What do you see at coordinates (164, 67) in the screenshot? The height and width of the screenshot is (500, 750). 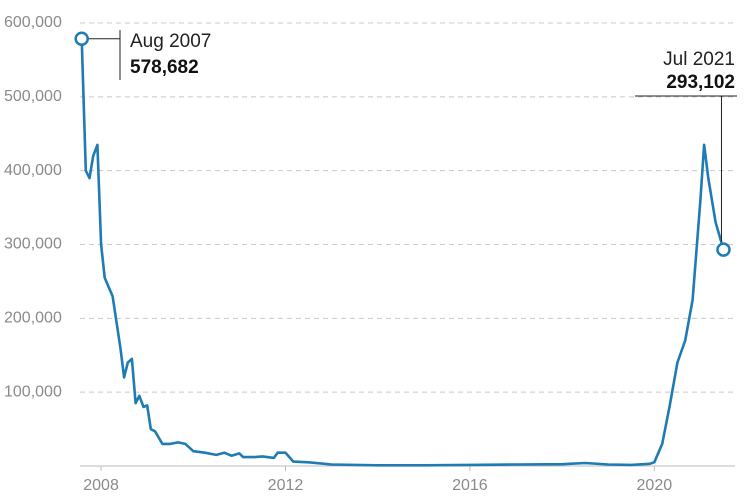 I see `annotation-value: 578,682` at bounding box center [164, 67].